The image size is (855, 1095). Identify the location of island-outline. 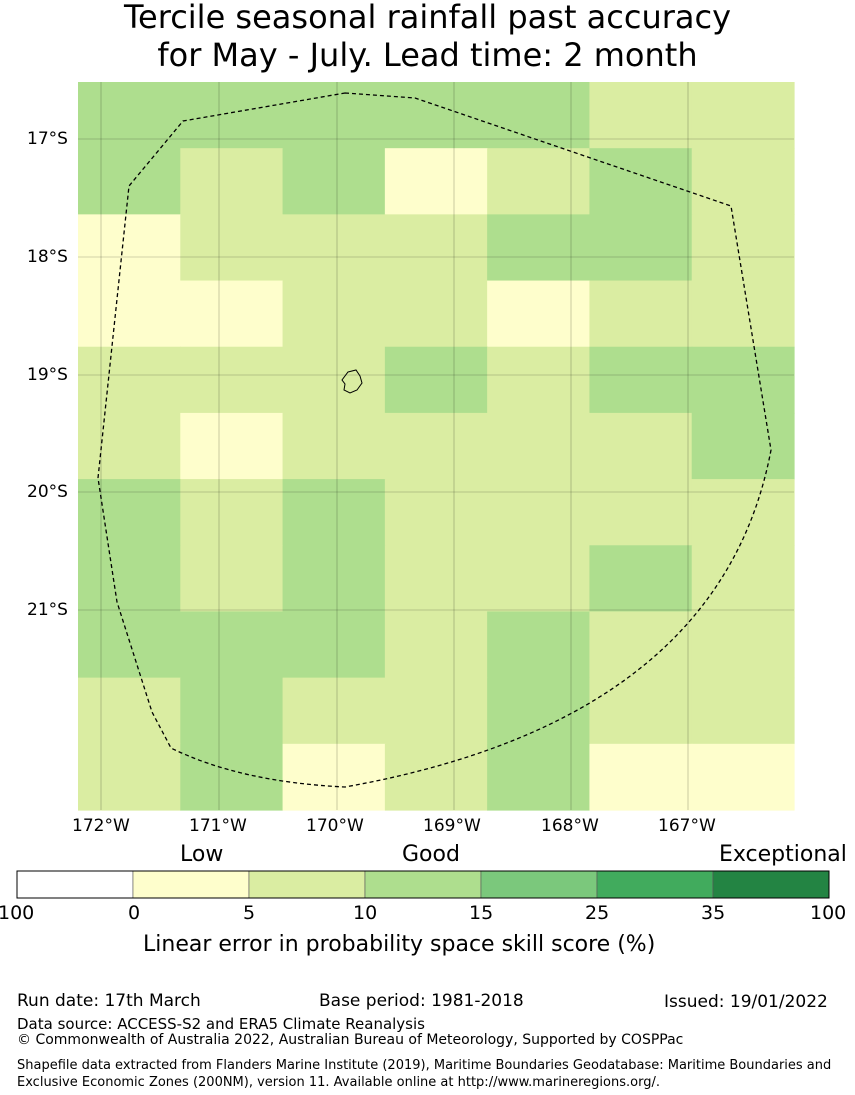
(352, 381).